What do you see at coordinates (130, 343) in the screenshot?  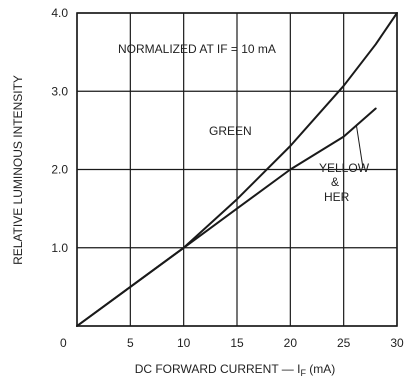 I see `x-tick-label: 5` at bounding box center [130, 343].